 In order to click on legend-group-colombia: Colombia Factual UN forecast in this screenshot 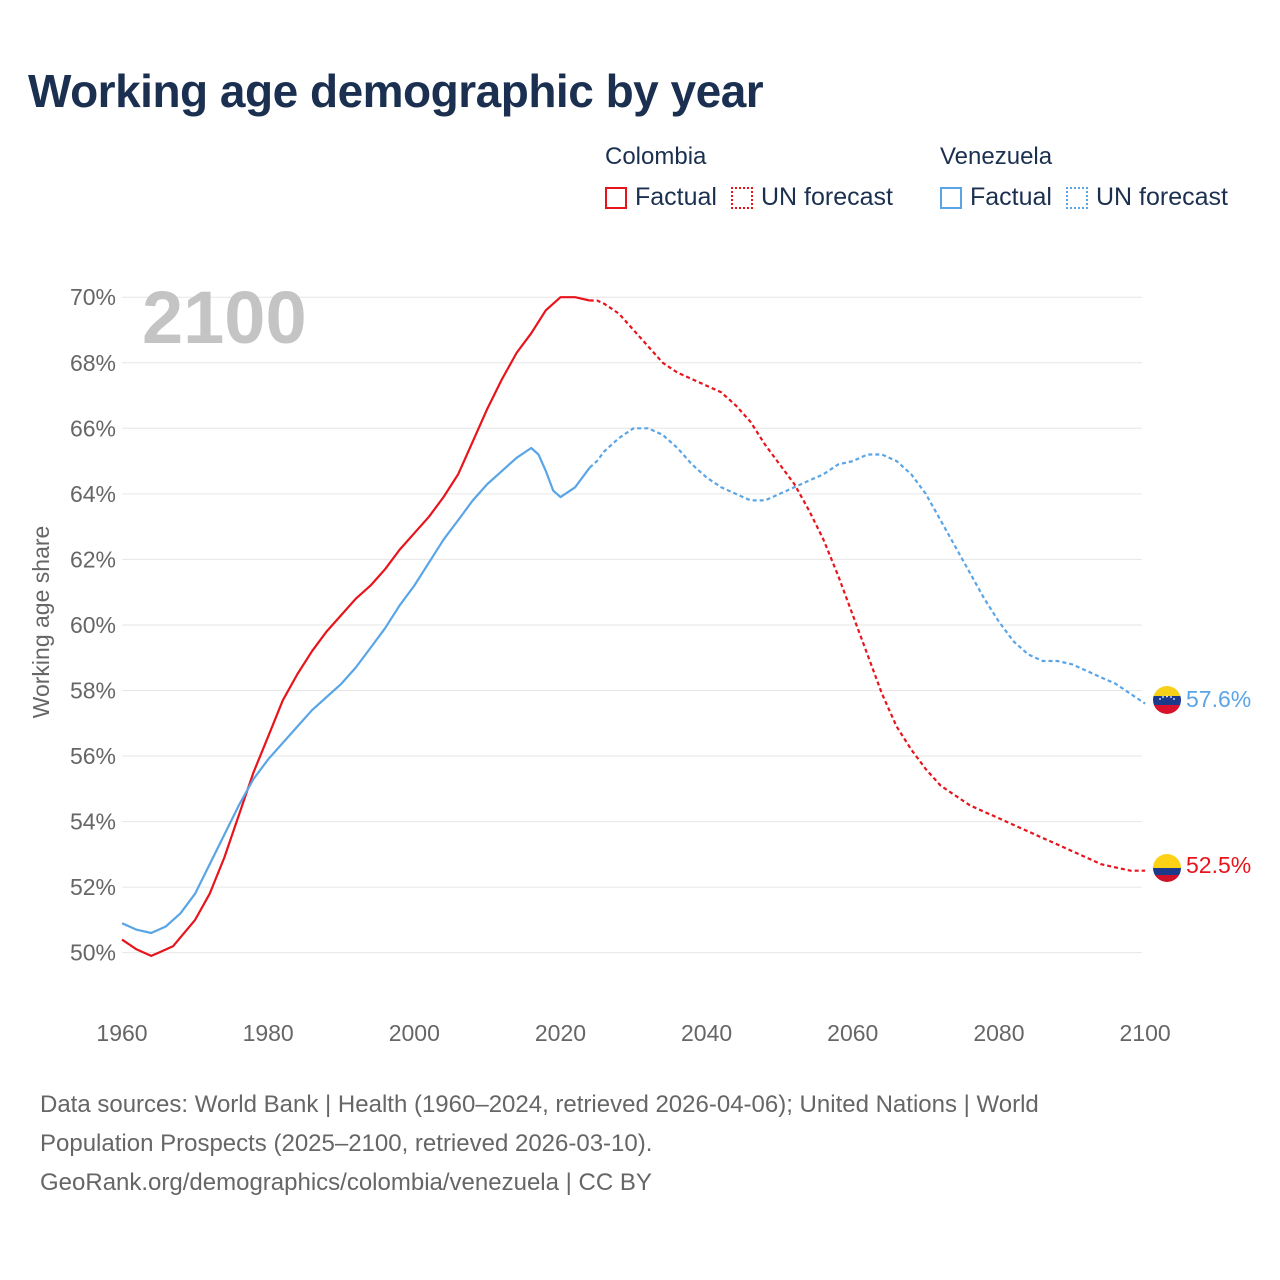, I will do `click(756, 177)`.